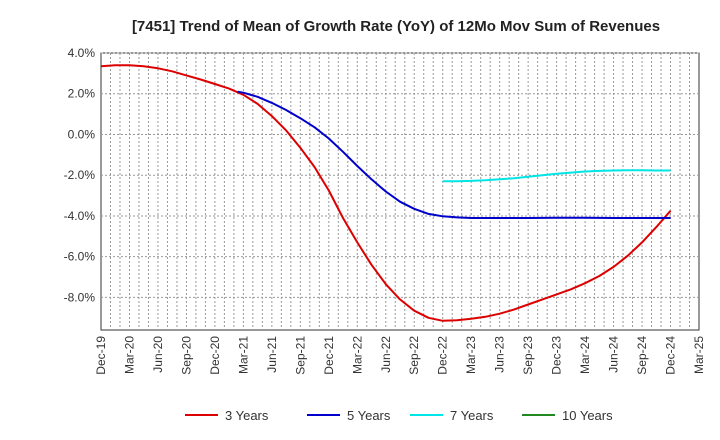 This screenshot has width=720, height=440. Describe the element at coordinates (587, 415) in the screenshot. I see `legend-label: 10 Years` at that location.